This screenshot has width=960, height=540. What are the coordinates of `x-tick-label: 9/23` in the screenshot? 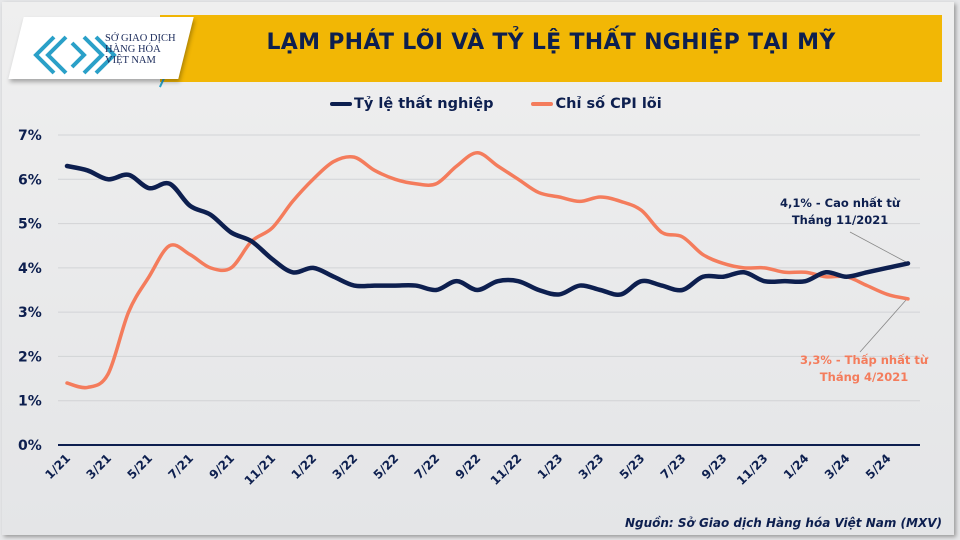 It's located at (714, 466).